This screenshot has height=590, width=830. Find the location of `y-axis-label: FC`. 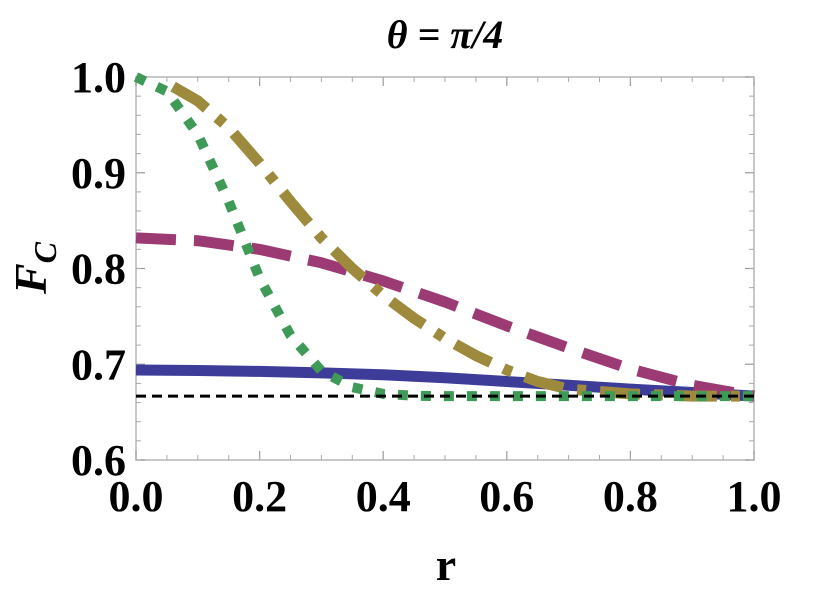

y-axis-label: FC is located at coordinates (34, 268).